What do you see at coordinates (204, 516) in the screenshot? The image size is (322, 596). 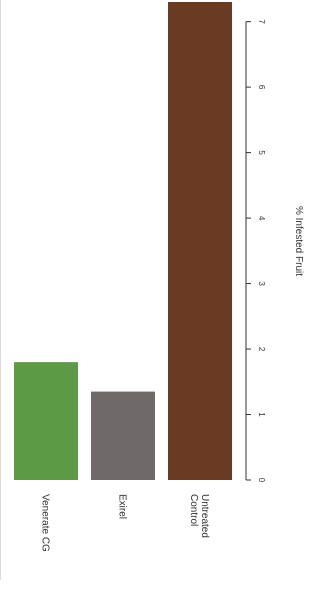 I see `category-label-line: Untreated` at bounding box center [204, 516].